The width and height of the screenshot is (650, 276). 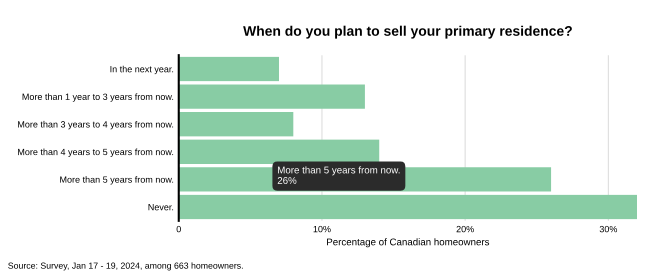 What do you see at coordinates (465, 229) in the screenshot?
I see `x-tick-label: 20%` at bounding box center [465, 229].